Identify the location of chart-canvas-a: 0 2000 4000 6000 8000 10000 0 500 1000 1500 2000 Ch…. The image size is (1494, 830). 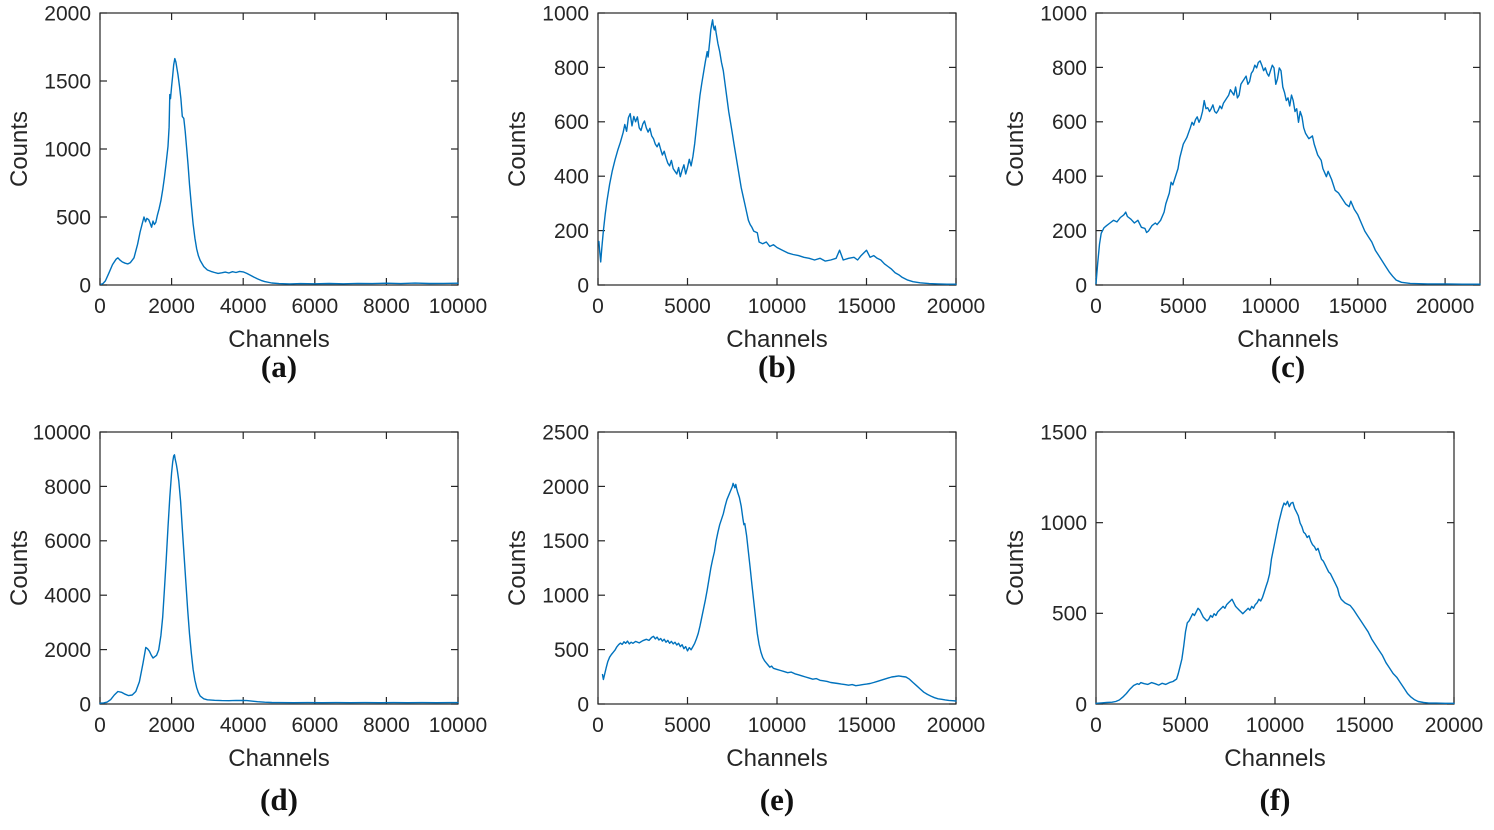
(246, 193).